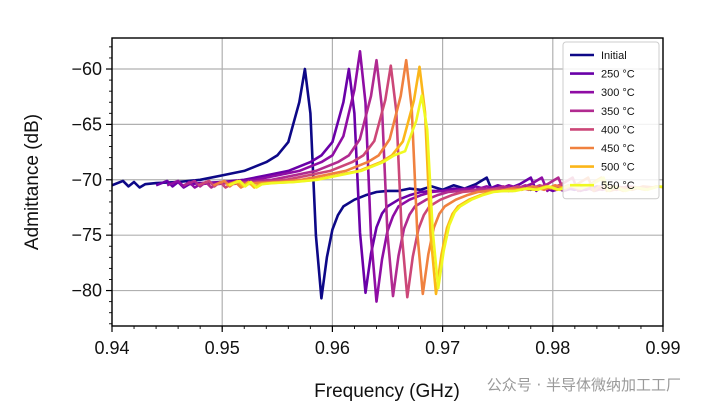 The width and height of the screenshot is (703, 413). What do you see at coordinates (86, 235) in the screenshot?
I see `y-tick-label: −75` at bounding box center [86, 235].